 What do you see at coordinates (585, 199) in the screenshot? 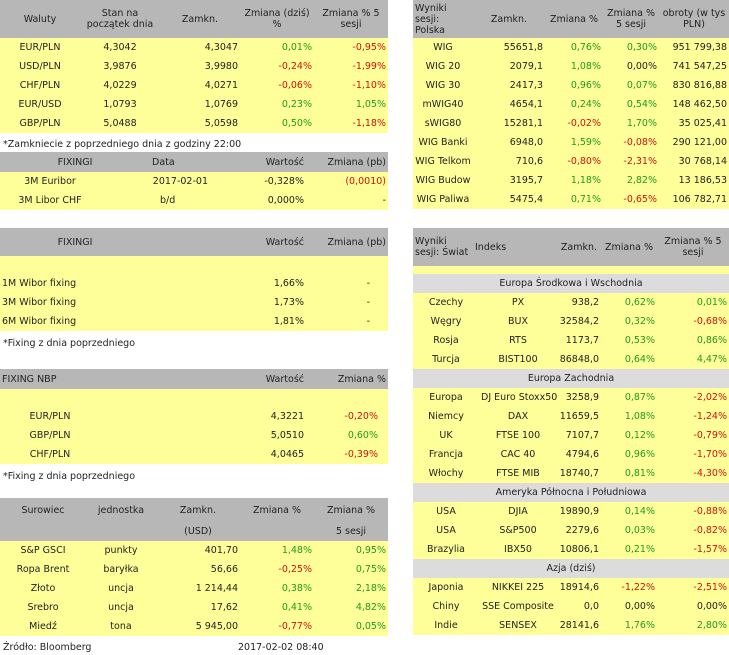
I see `pl-cell: 0,71%` at bounding box center [585, 199].